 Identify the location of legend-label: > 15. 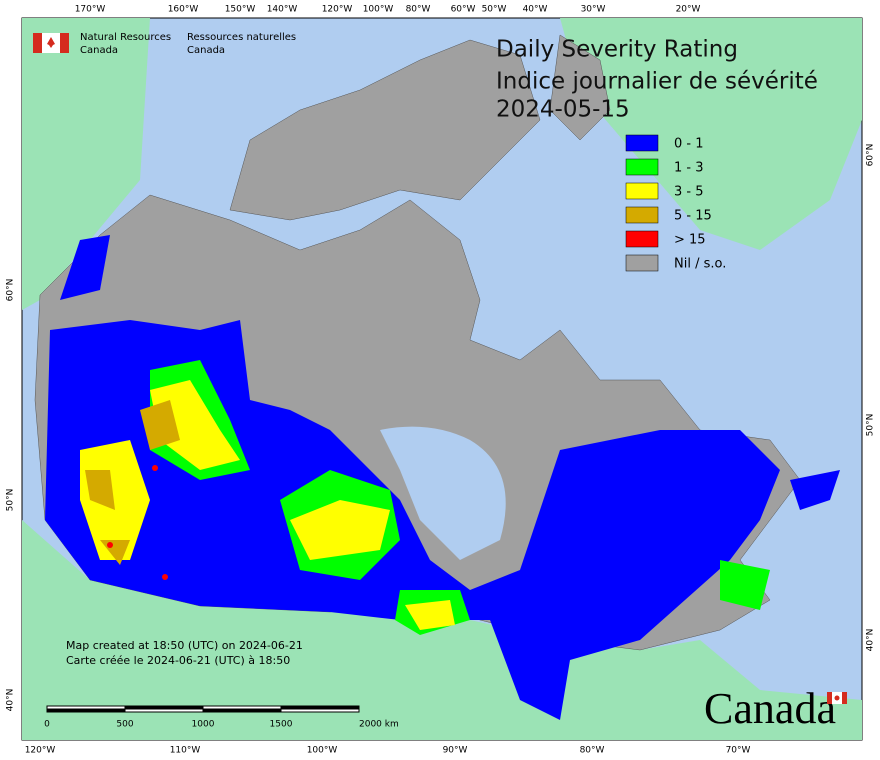
(690, 240).